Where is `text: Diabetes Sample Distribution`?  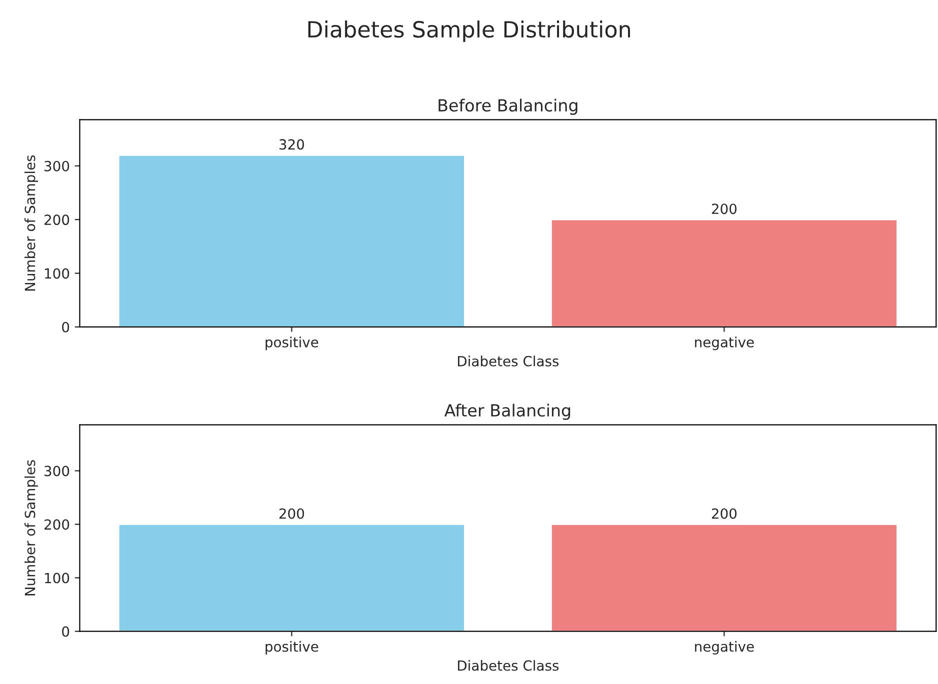
text: Diabetes Sample Distribution is located at coordinates (469, 31).